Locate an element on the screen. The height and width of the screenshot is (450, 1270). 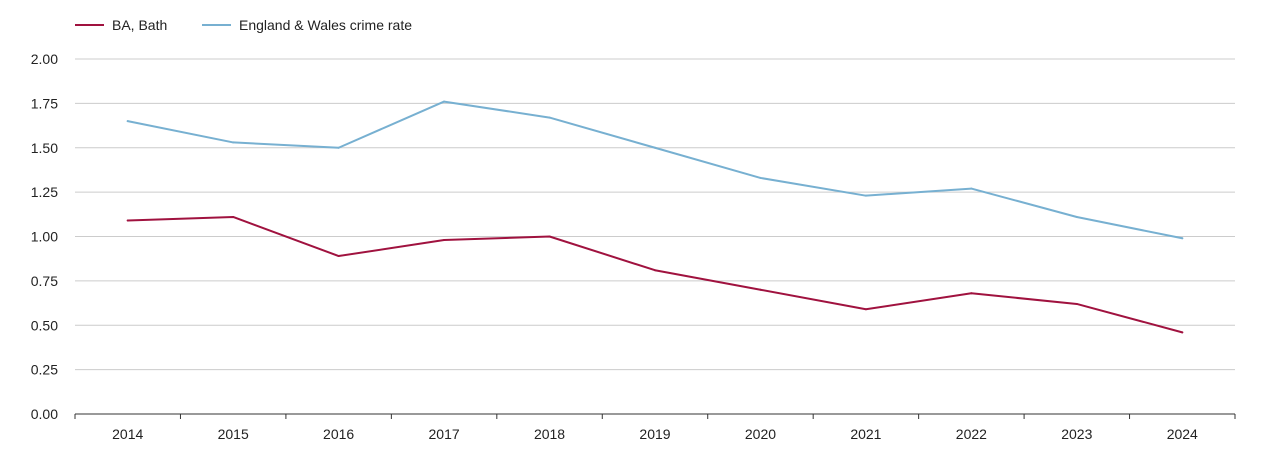
x-tick-label: 2015 is located at coordinates (233, 434).